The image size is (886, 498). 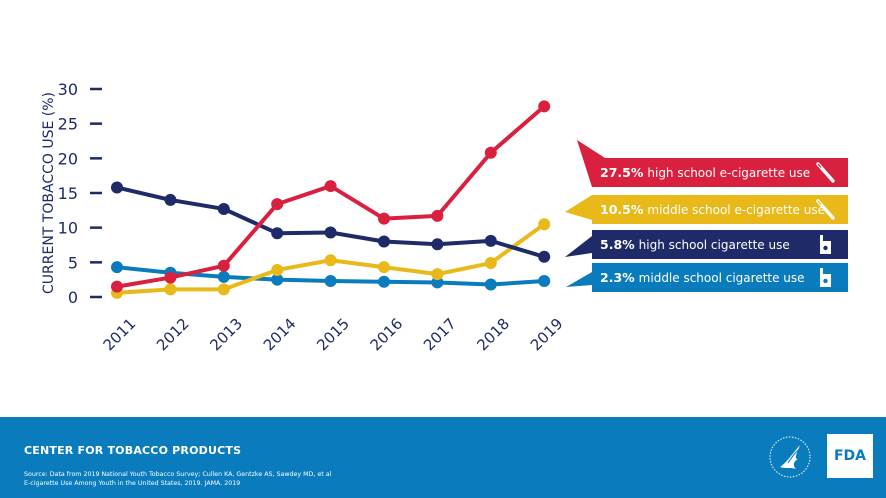 I want to click on x-tick-label: 2013, so click(x=226, y=335).